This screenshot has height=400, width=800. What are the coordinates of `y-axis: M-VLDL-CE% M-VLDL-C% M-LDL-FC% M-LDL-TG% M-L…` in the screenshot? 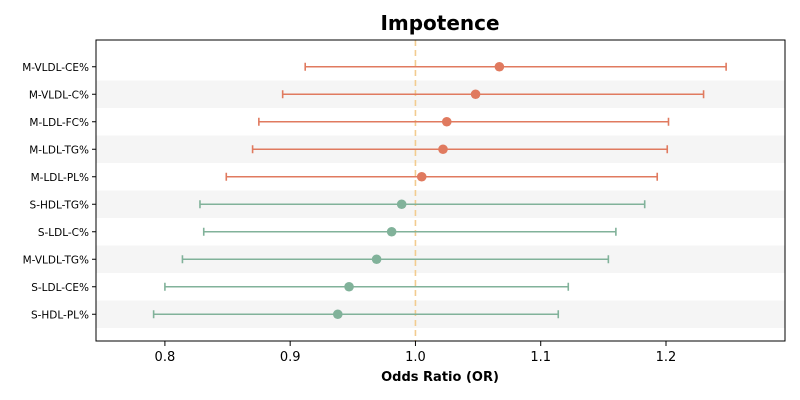 It's located at (59, 191).